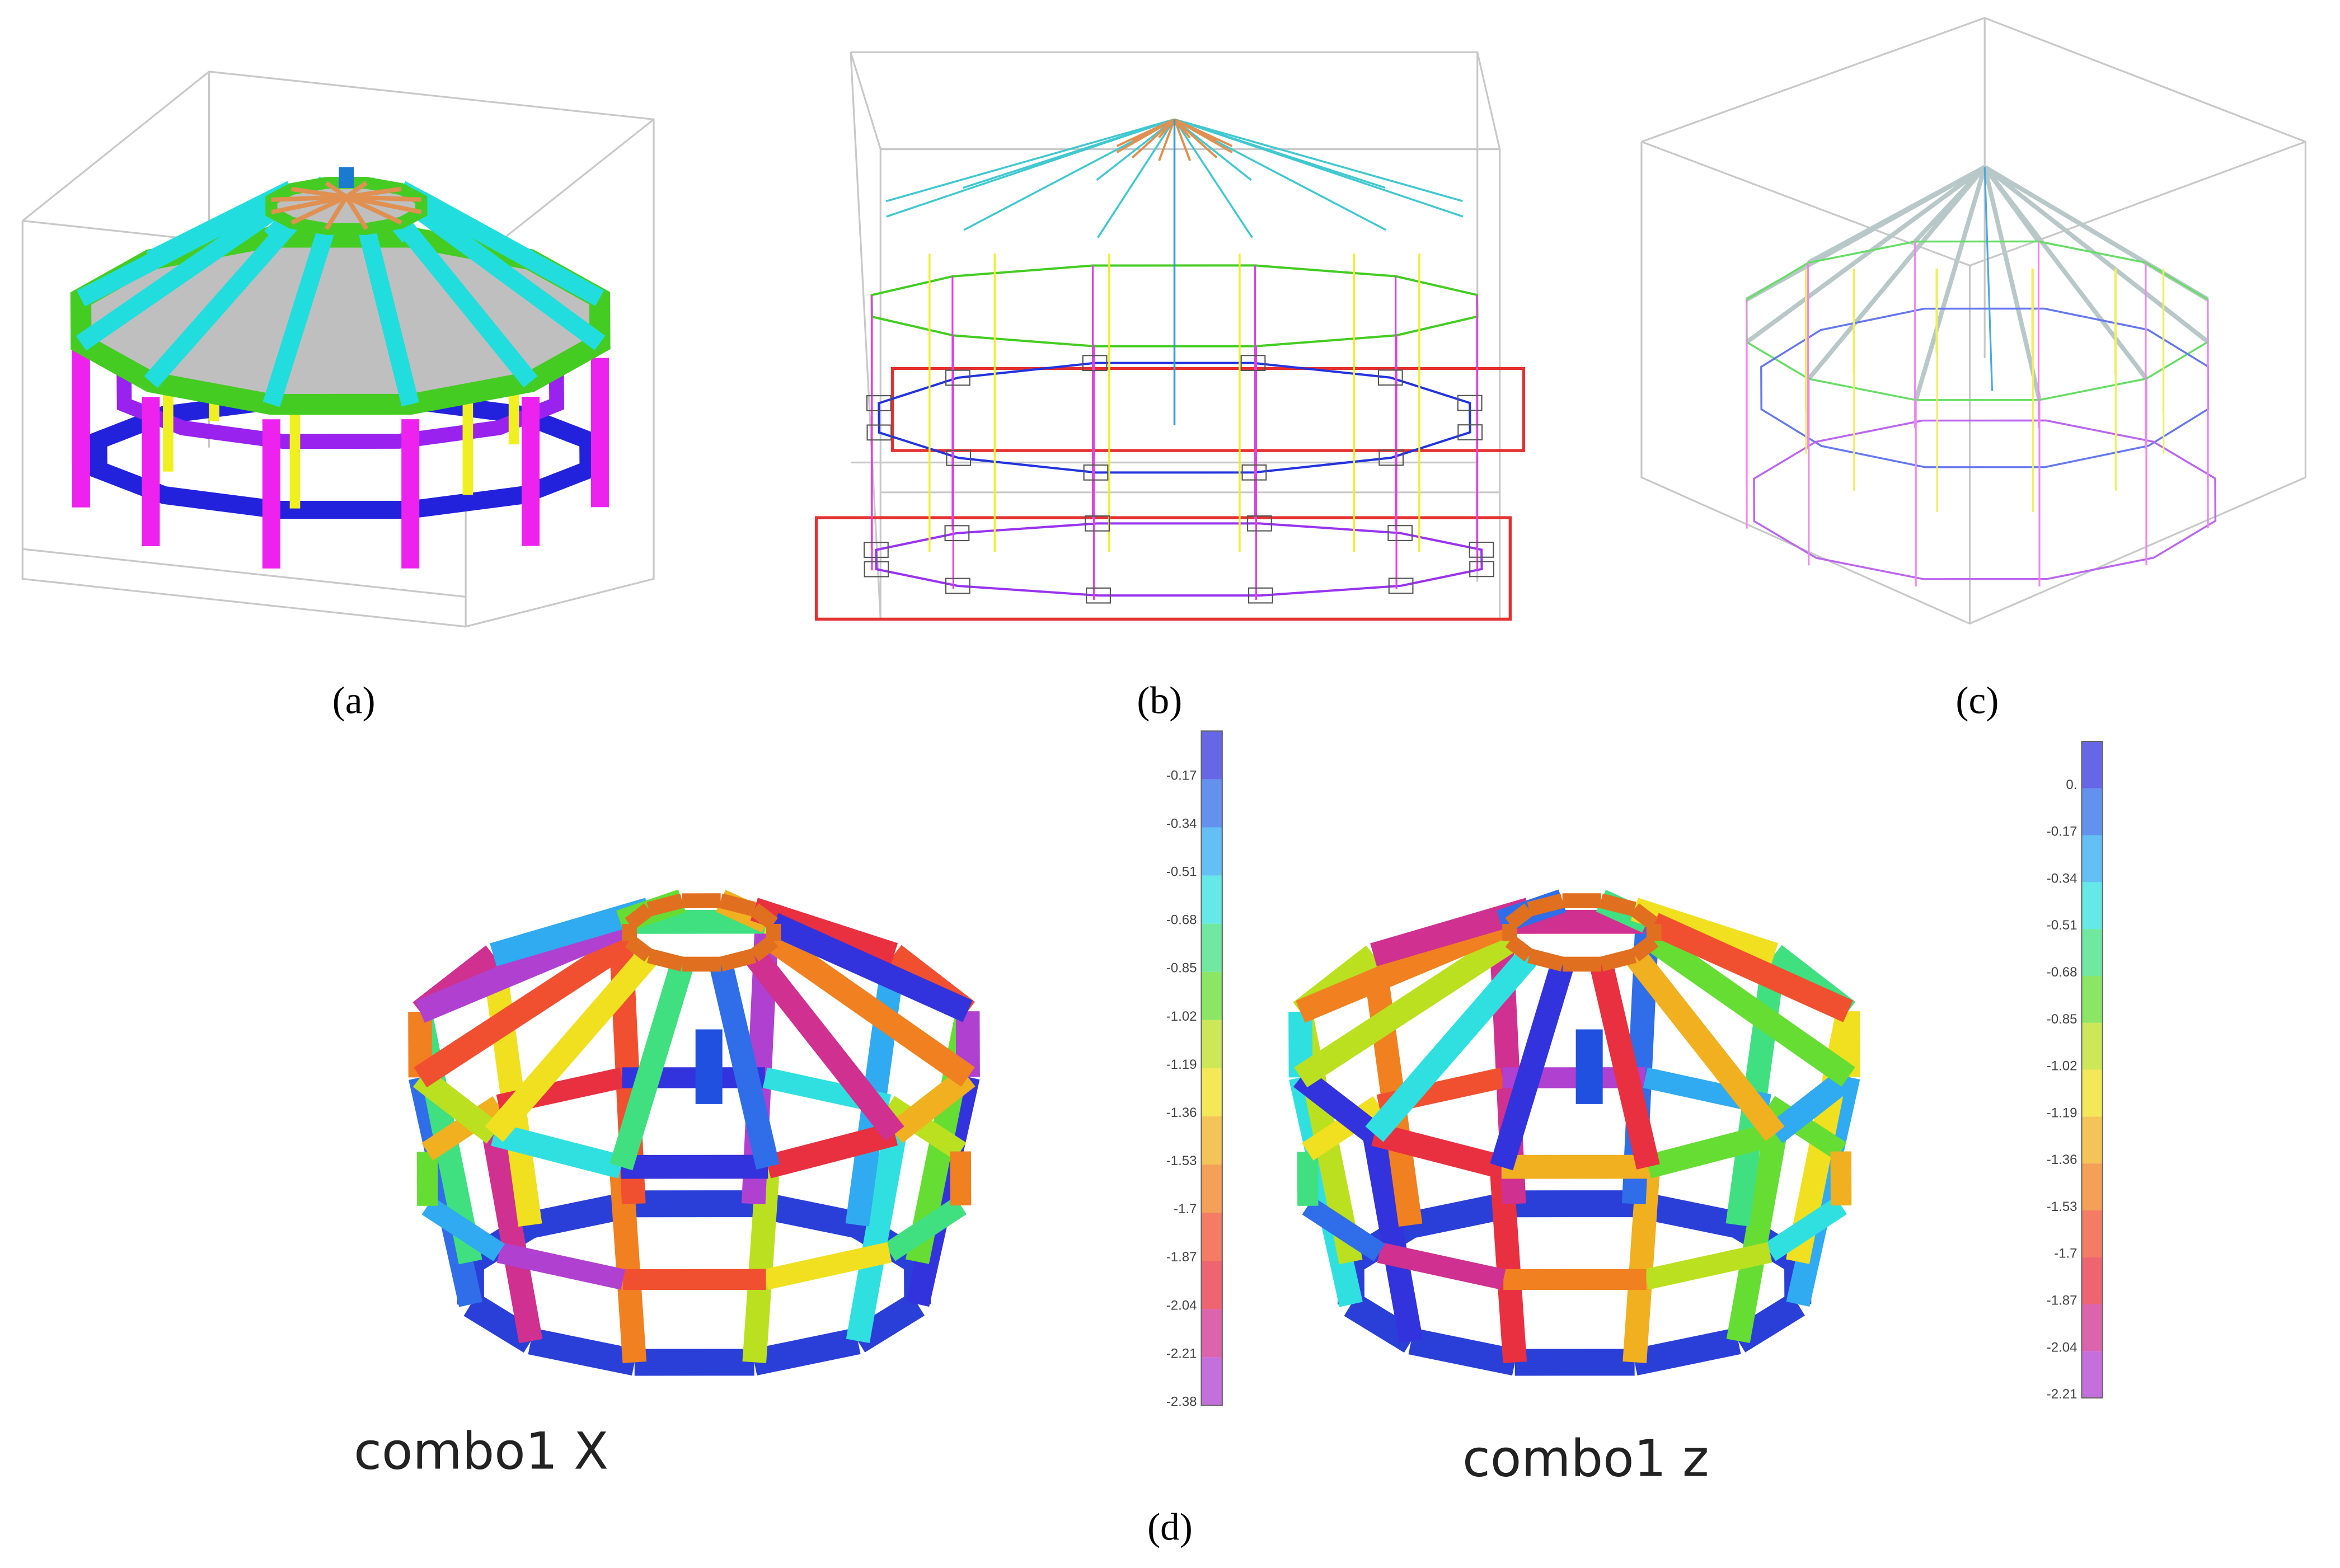 This screenshot has height=1568, width=2340. I want to click on colorbar-label: -1.19, so click(1181, 1065).